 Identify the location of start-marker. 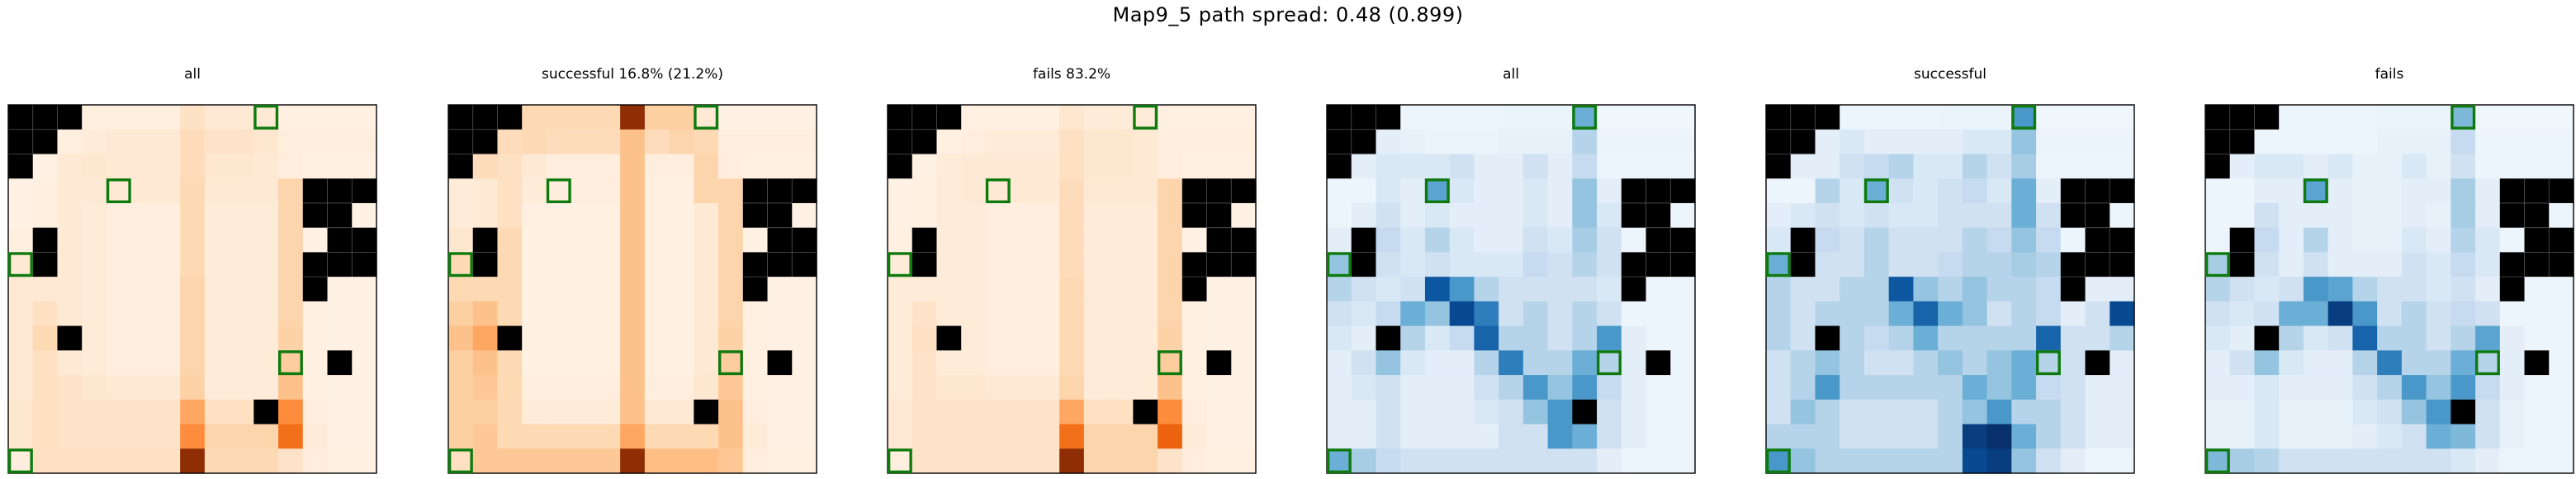
(1778, 461).